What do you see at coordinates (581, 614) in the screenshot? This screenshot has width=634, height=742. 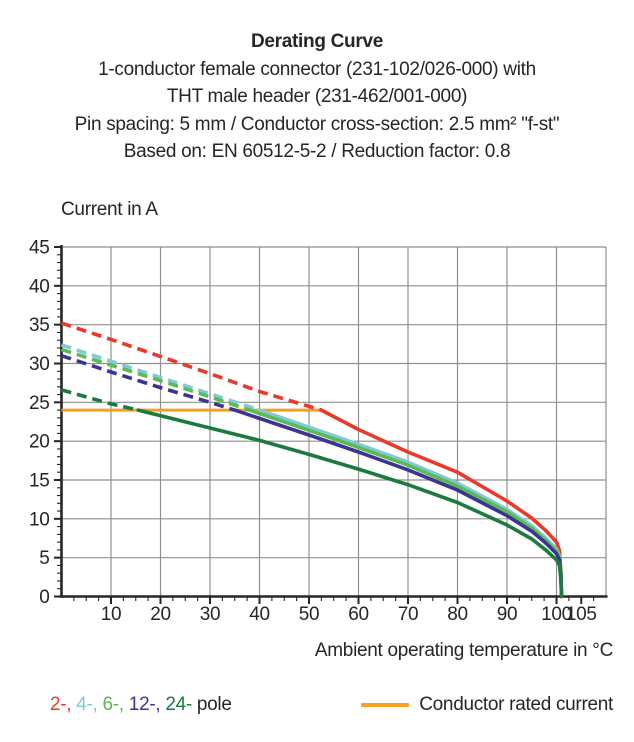 I see `x-tick-label-105: 105` at bounding box center [581, 614].